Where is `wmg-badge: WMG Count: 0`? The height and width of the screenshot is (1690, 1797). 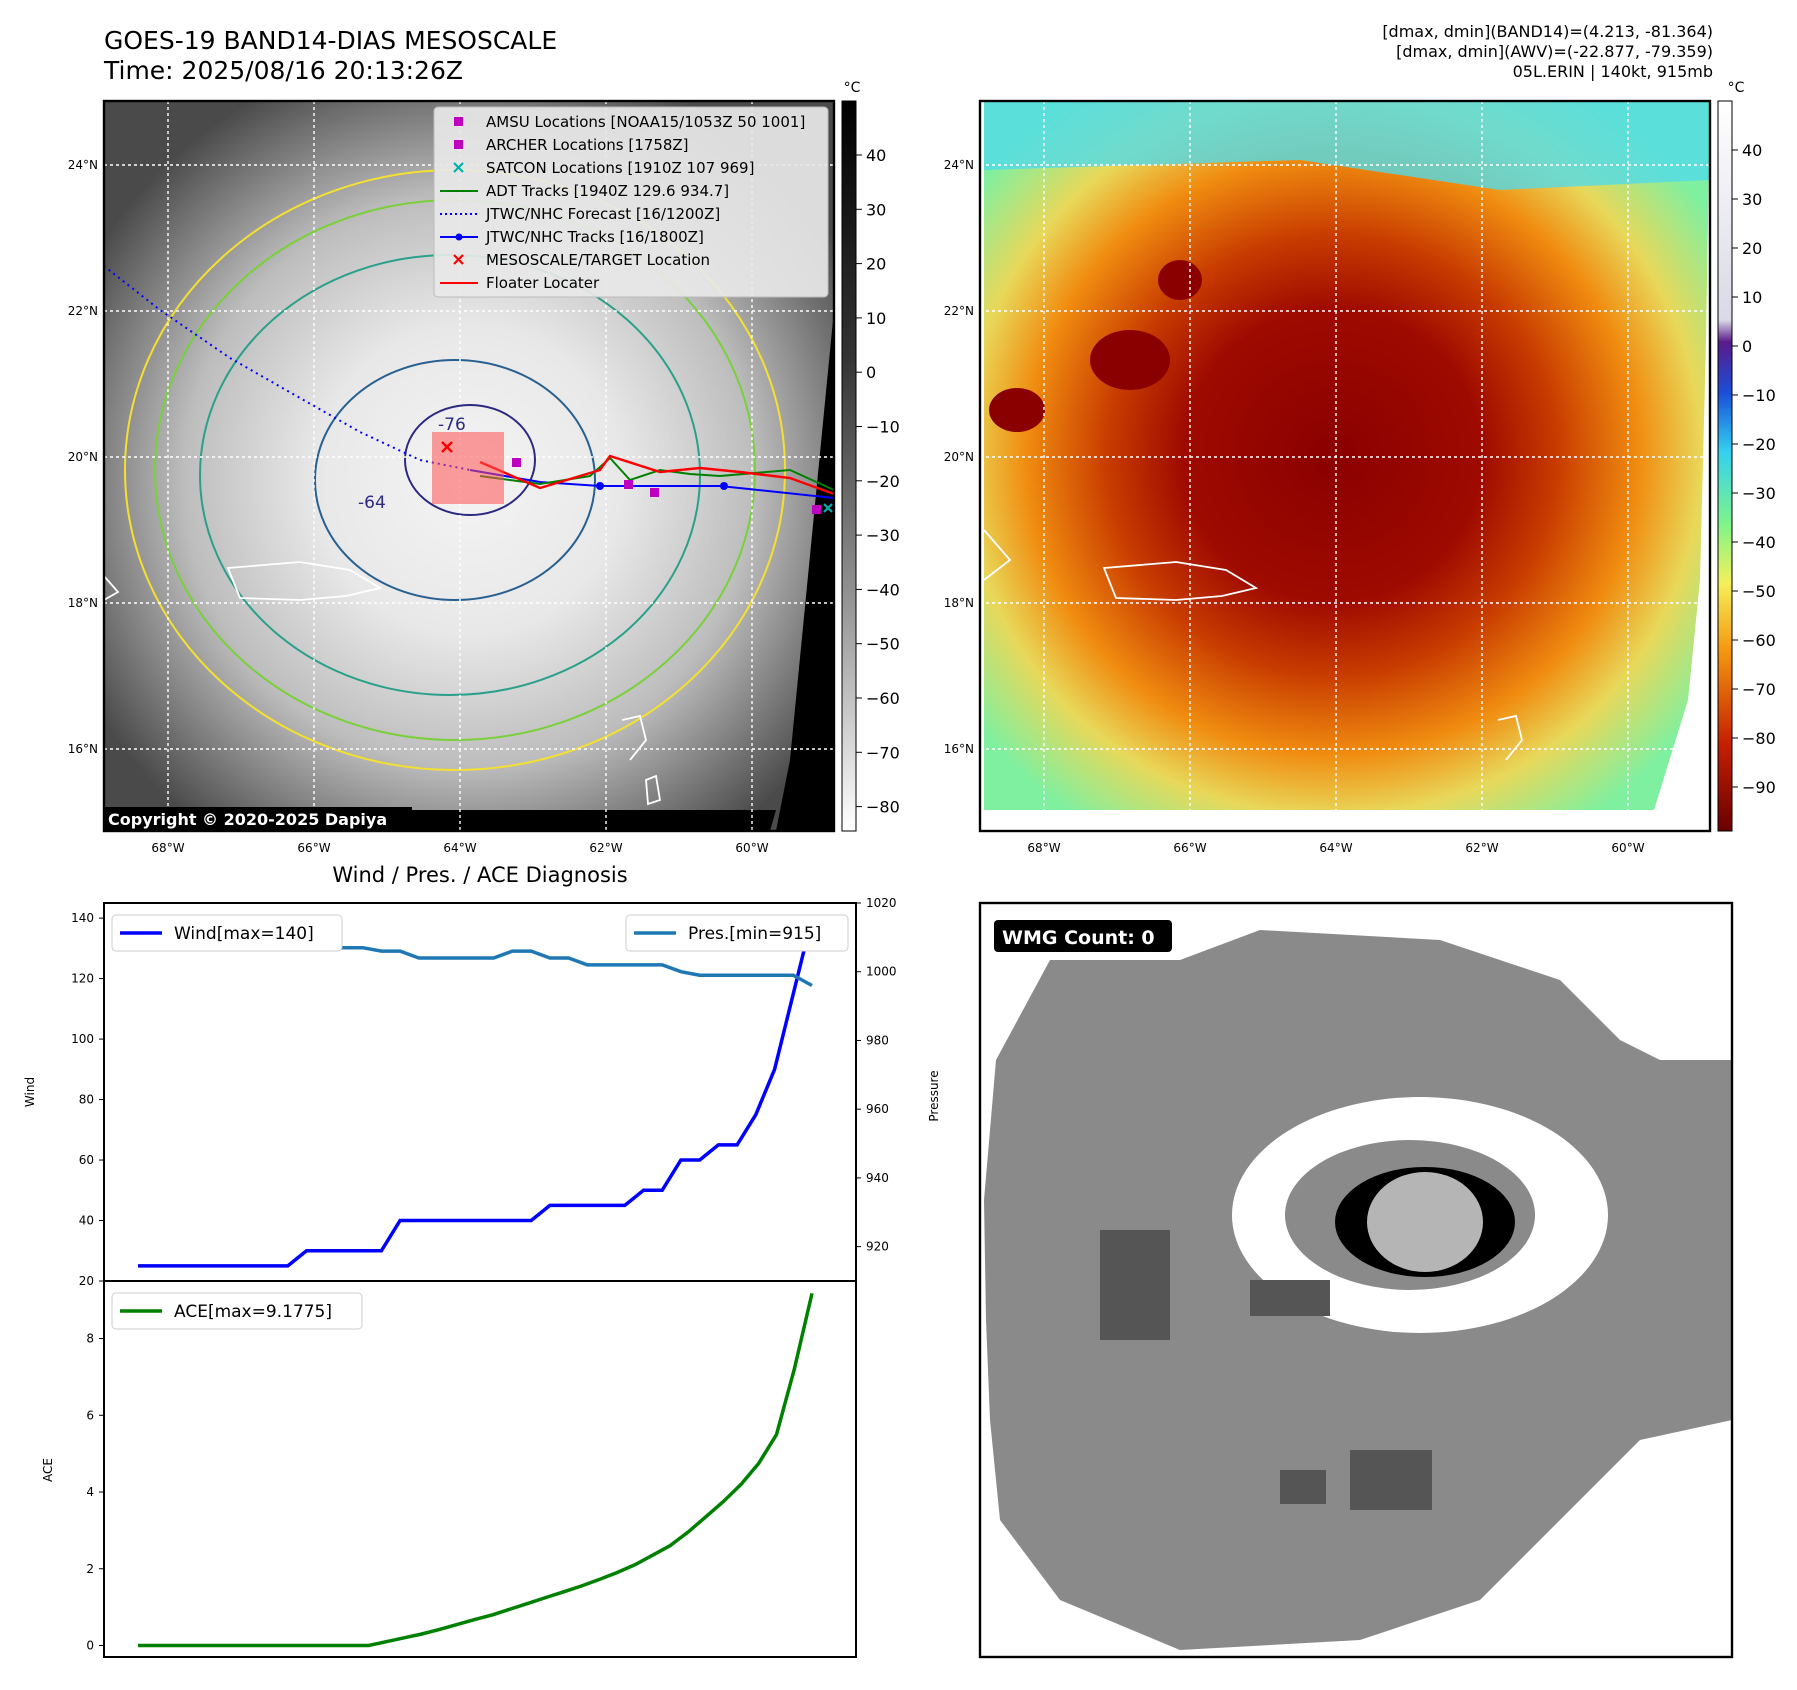
wmg-badge: WMG Count: 0 is located at coordinates (1078, 938).